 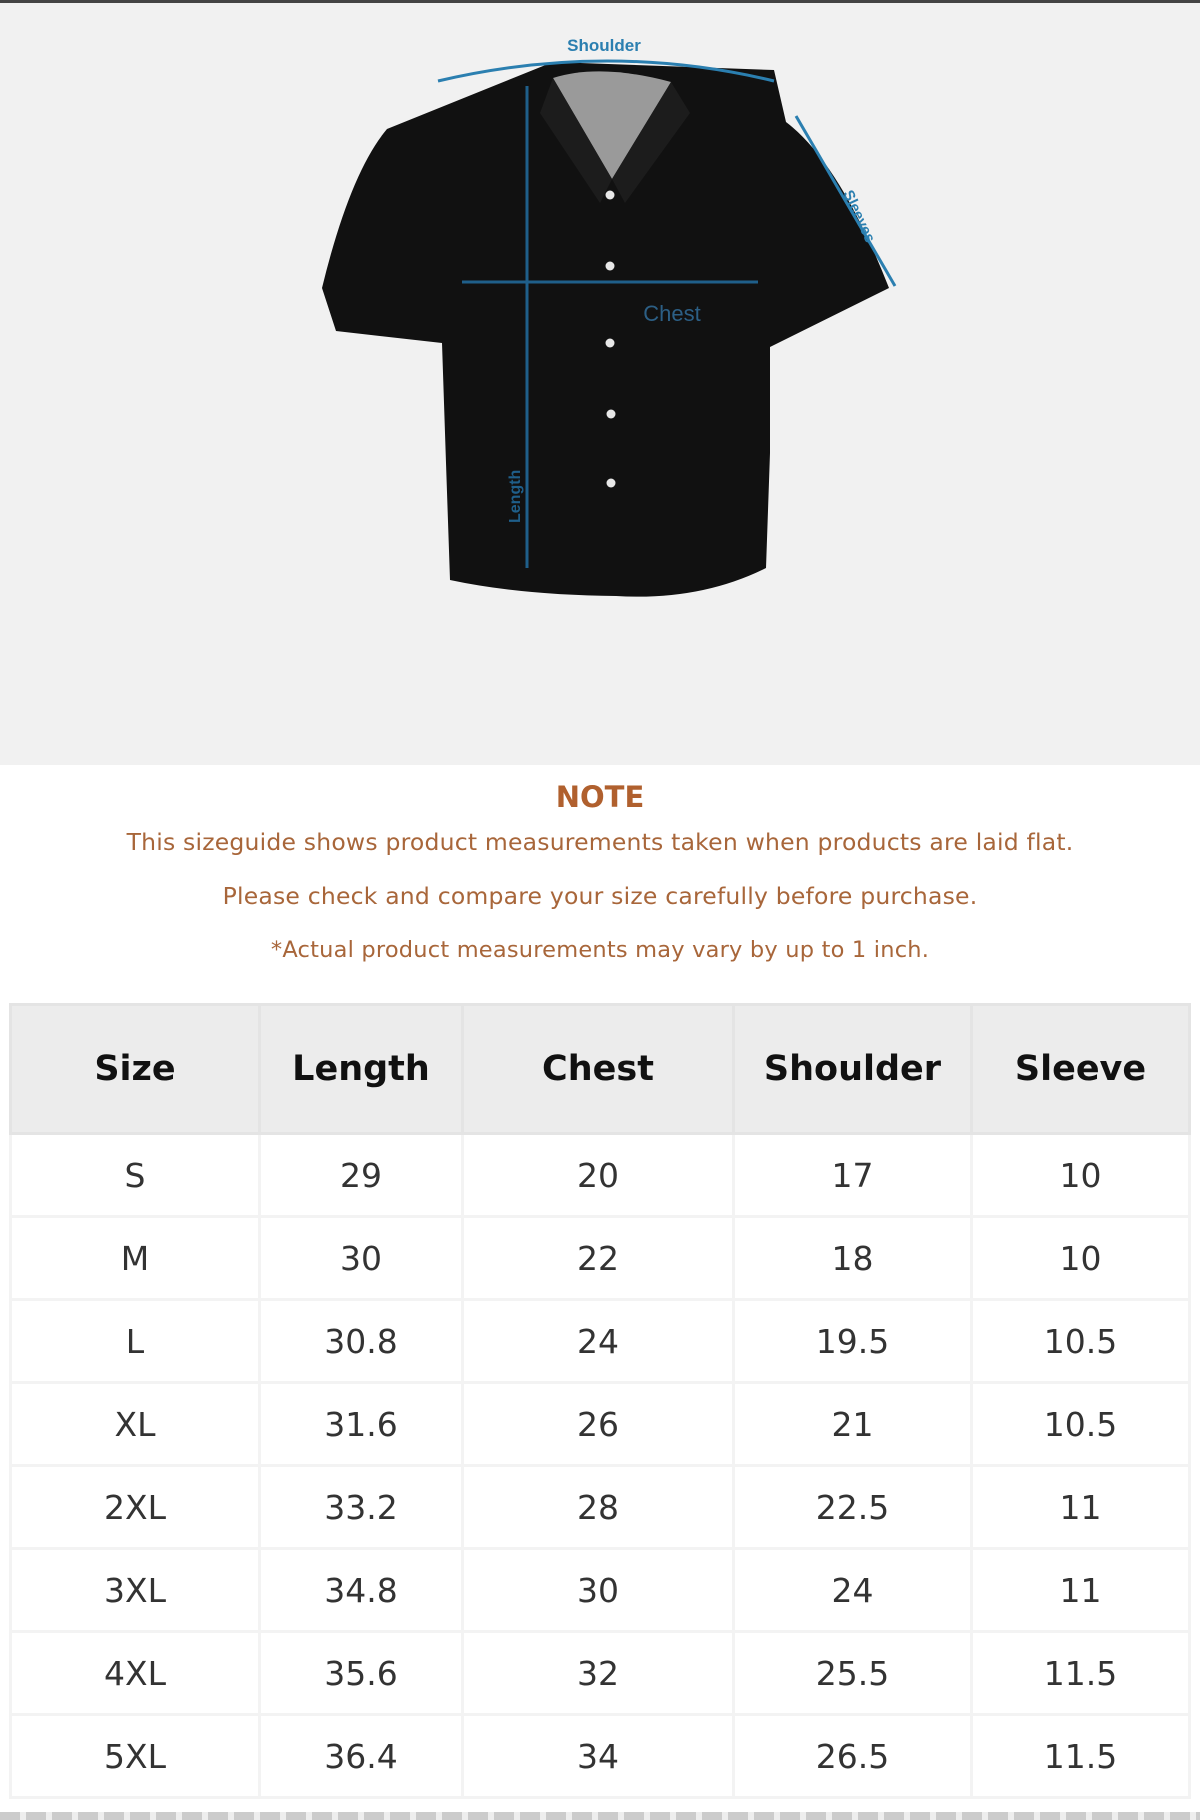 I want to click on table-cell-length: 33.2, so click(x=361, y=1507).